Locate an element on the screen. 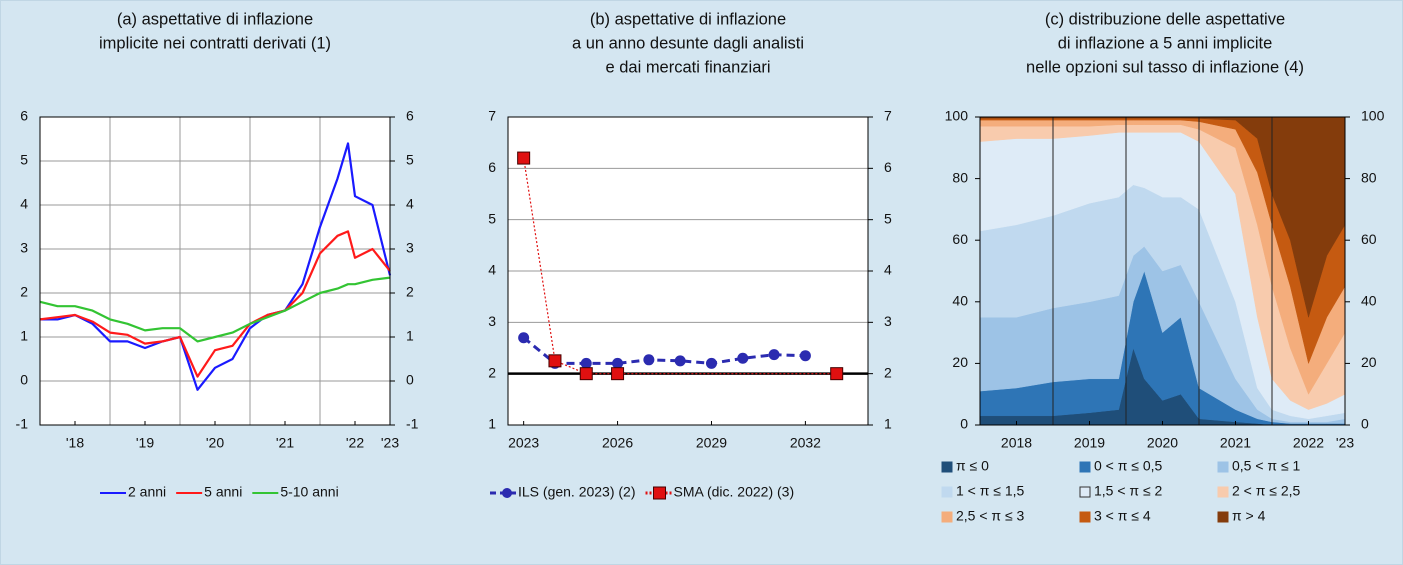 The image size is (1403, 565). chart-title: e dai mercati finanziari is located at coordinates (687, 67).